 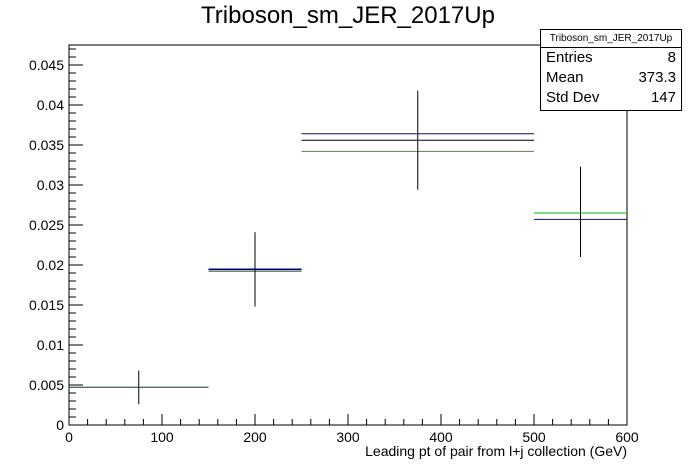 What do you see at coordinates (46, 385) in the screenshot?
I see `y-tick-label: 0.005` at bounding box center [46, 385].